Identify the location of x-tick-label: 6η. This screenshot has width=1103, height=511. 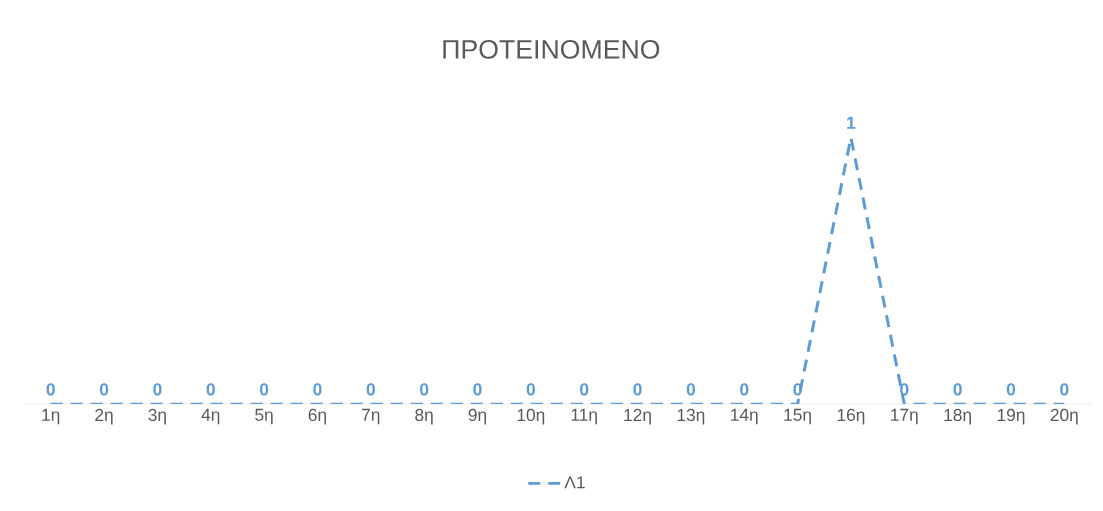
(317, 416).